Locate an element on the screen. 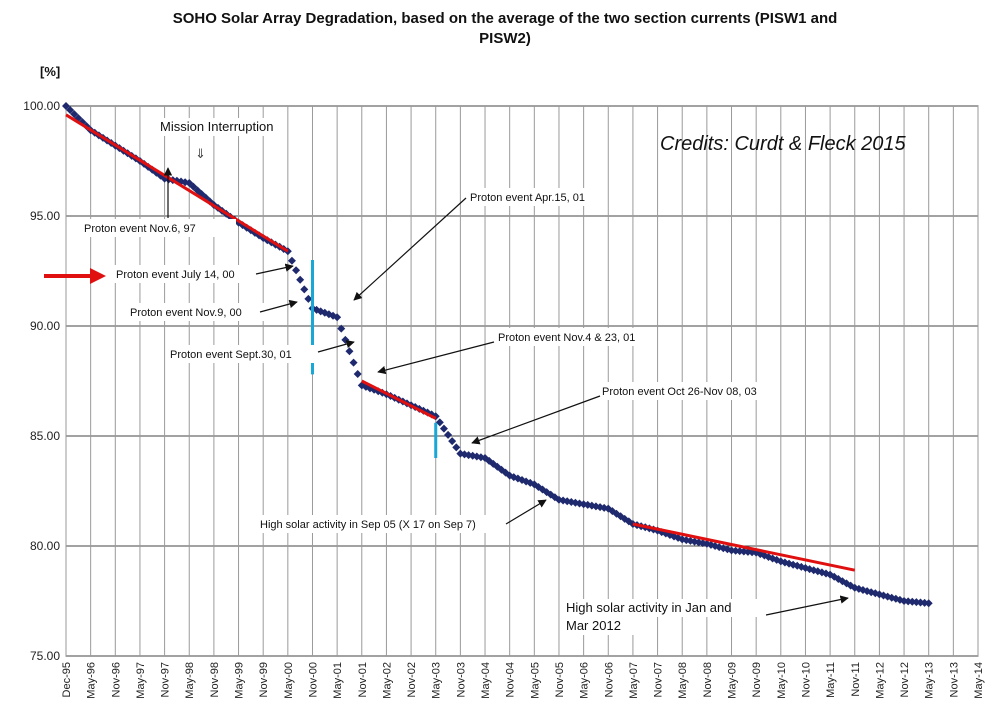 The height and width of the screenshot is (722, 1005). x-tick-label: May-04 is located at coordinates (486, 680).